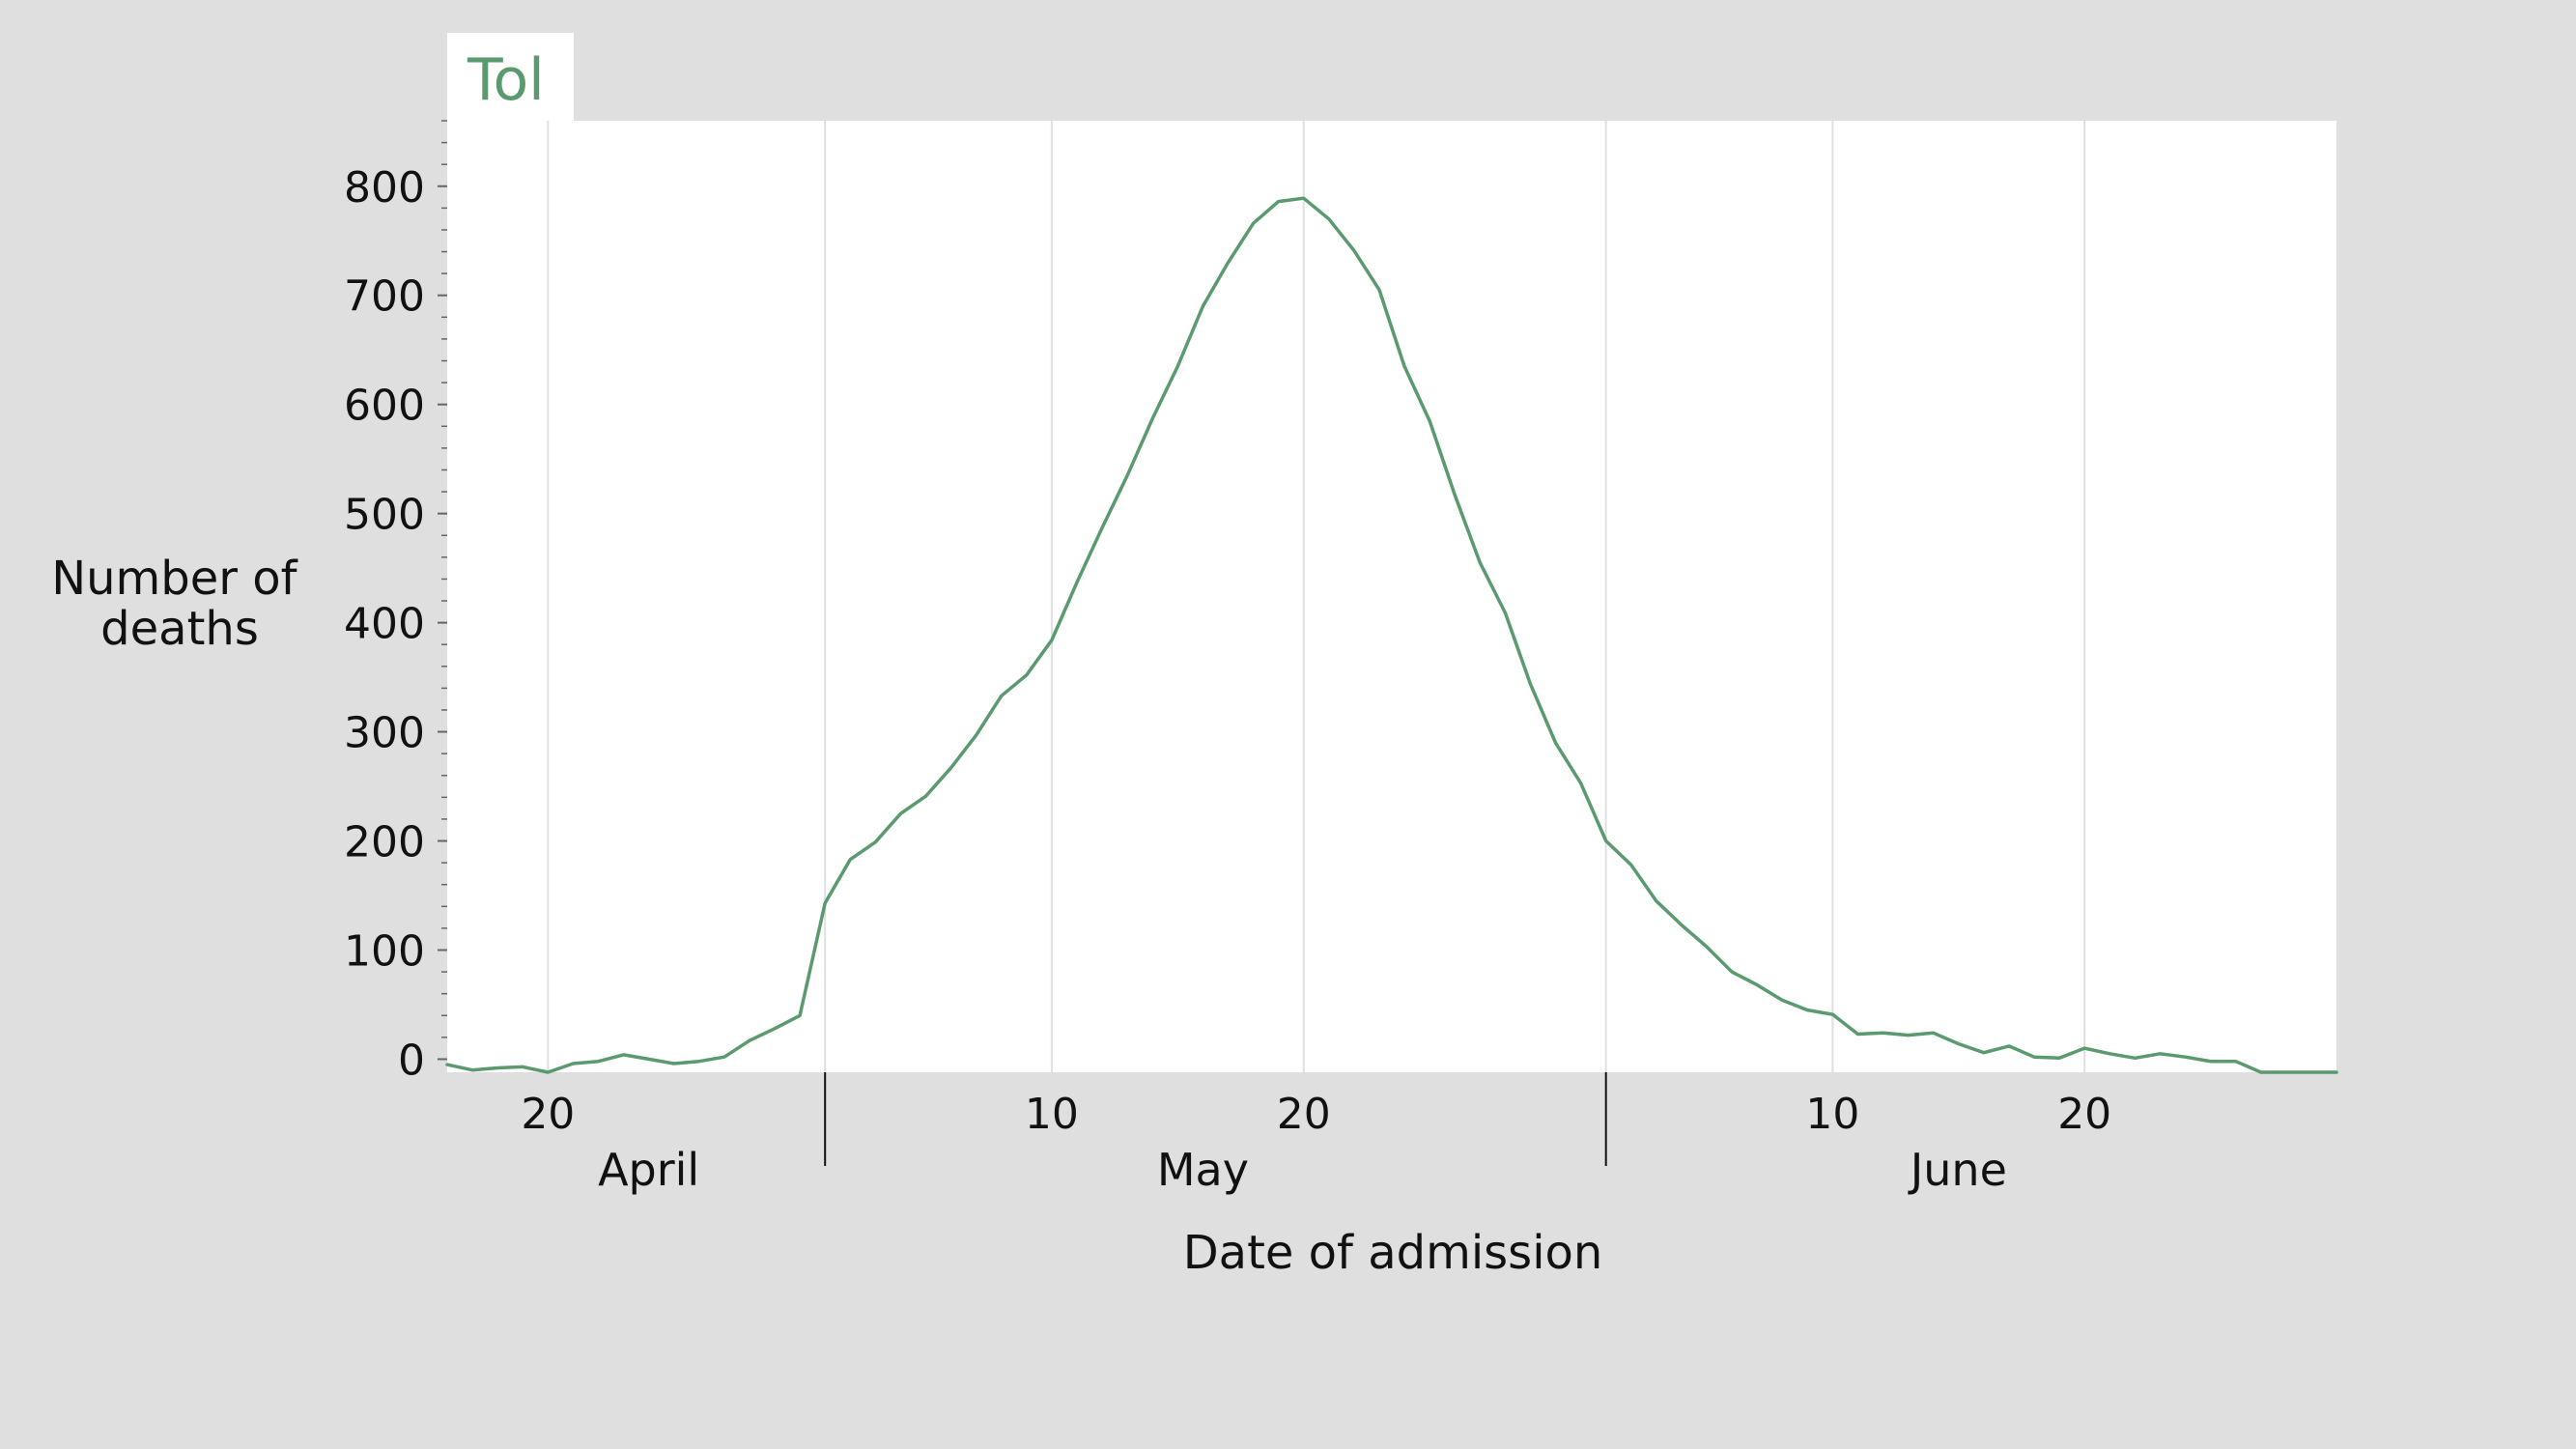 Image resolution: width=2576 pixels, height=1449 pixels. What do you see at coordinates (1203, 1170) in the screenshot?
I see `month-label: May` at bounding box center [1203, 1170].